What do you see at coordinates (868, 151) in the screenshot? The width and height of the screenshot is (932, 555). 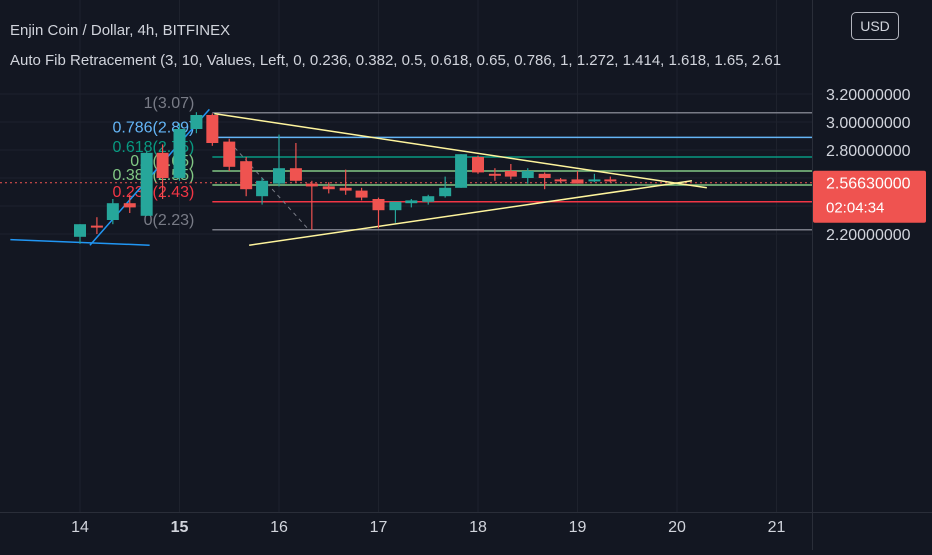 I see `y-tick-label: 2.80000000` at bounding box center [868, 151].